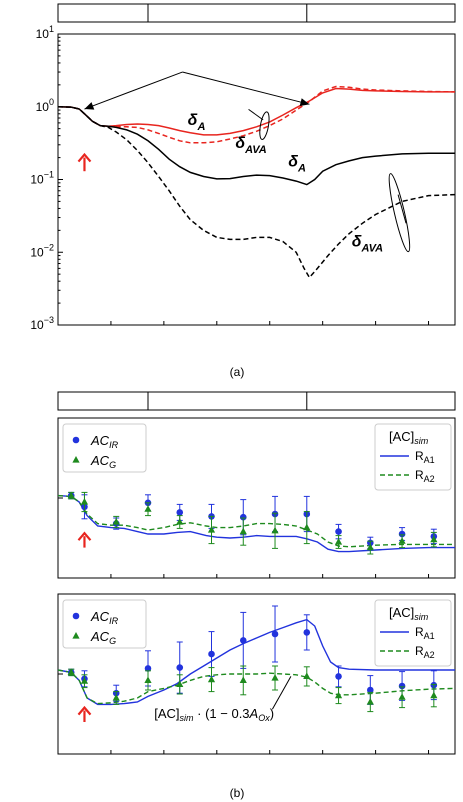  I want to click on y-tick-label: 10⁻², so click(42, 250).